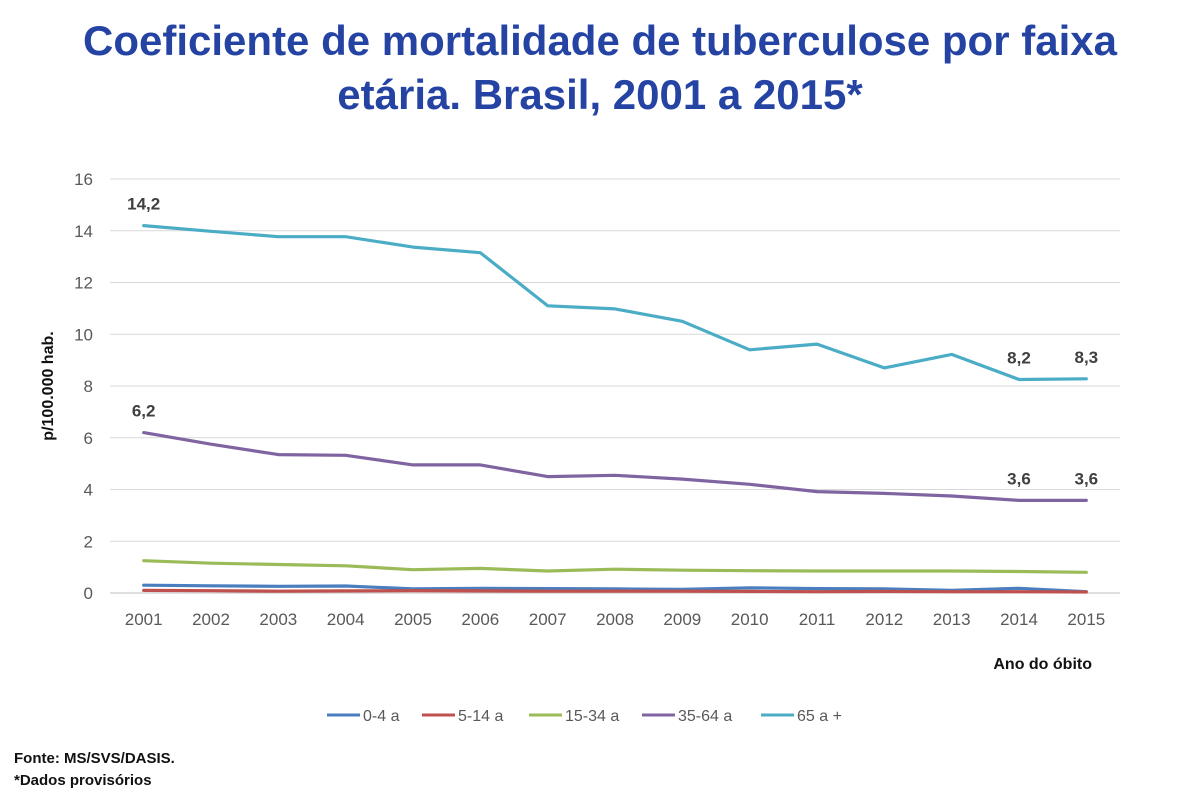 This screenshot has width=1200, height=810. Describe the element at coordinates (615, 466) in the screenshot. I see `series-line-35-64-a` at that location.